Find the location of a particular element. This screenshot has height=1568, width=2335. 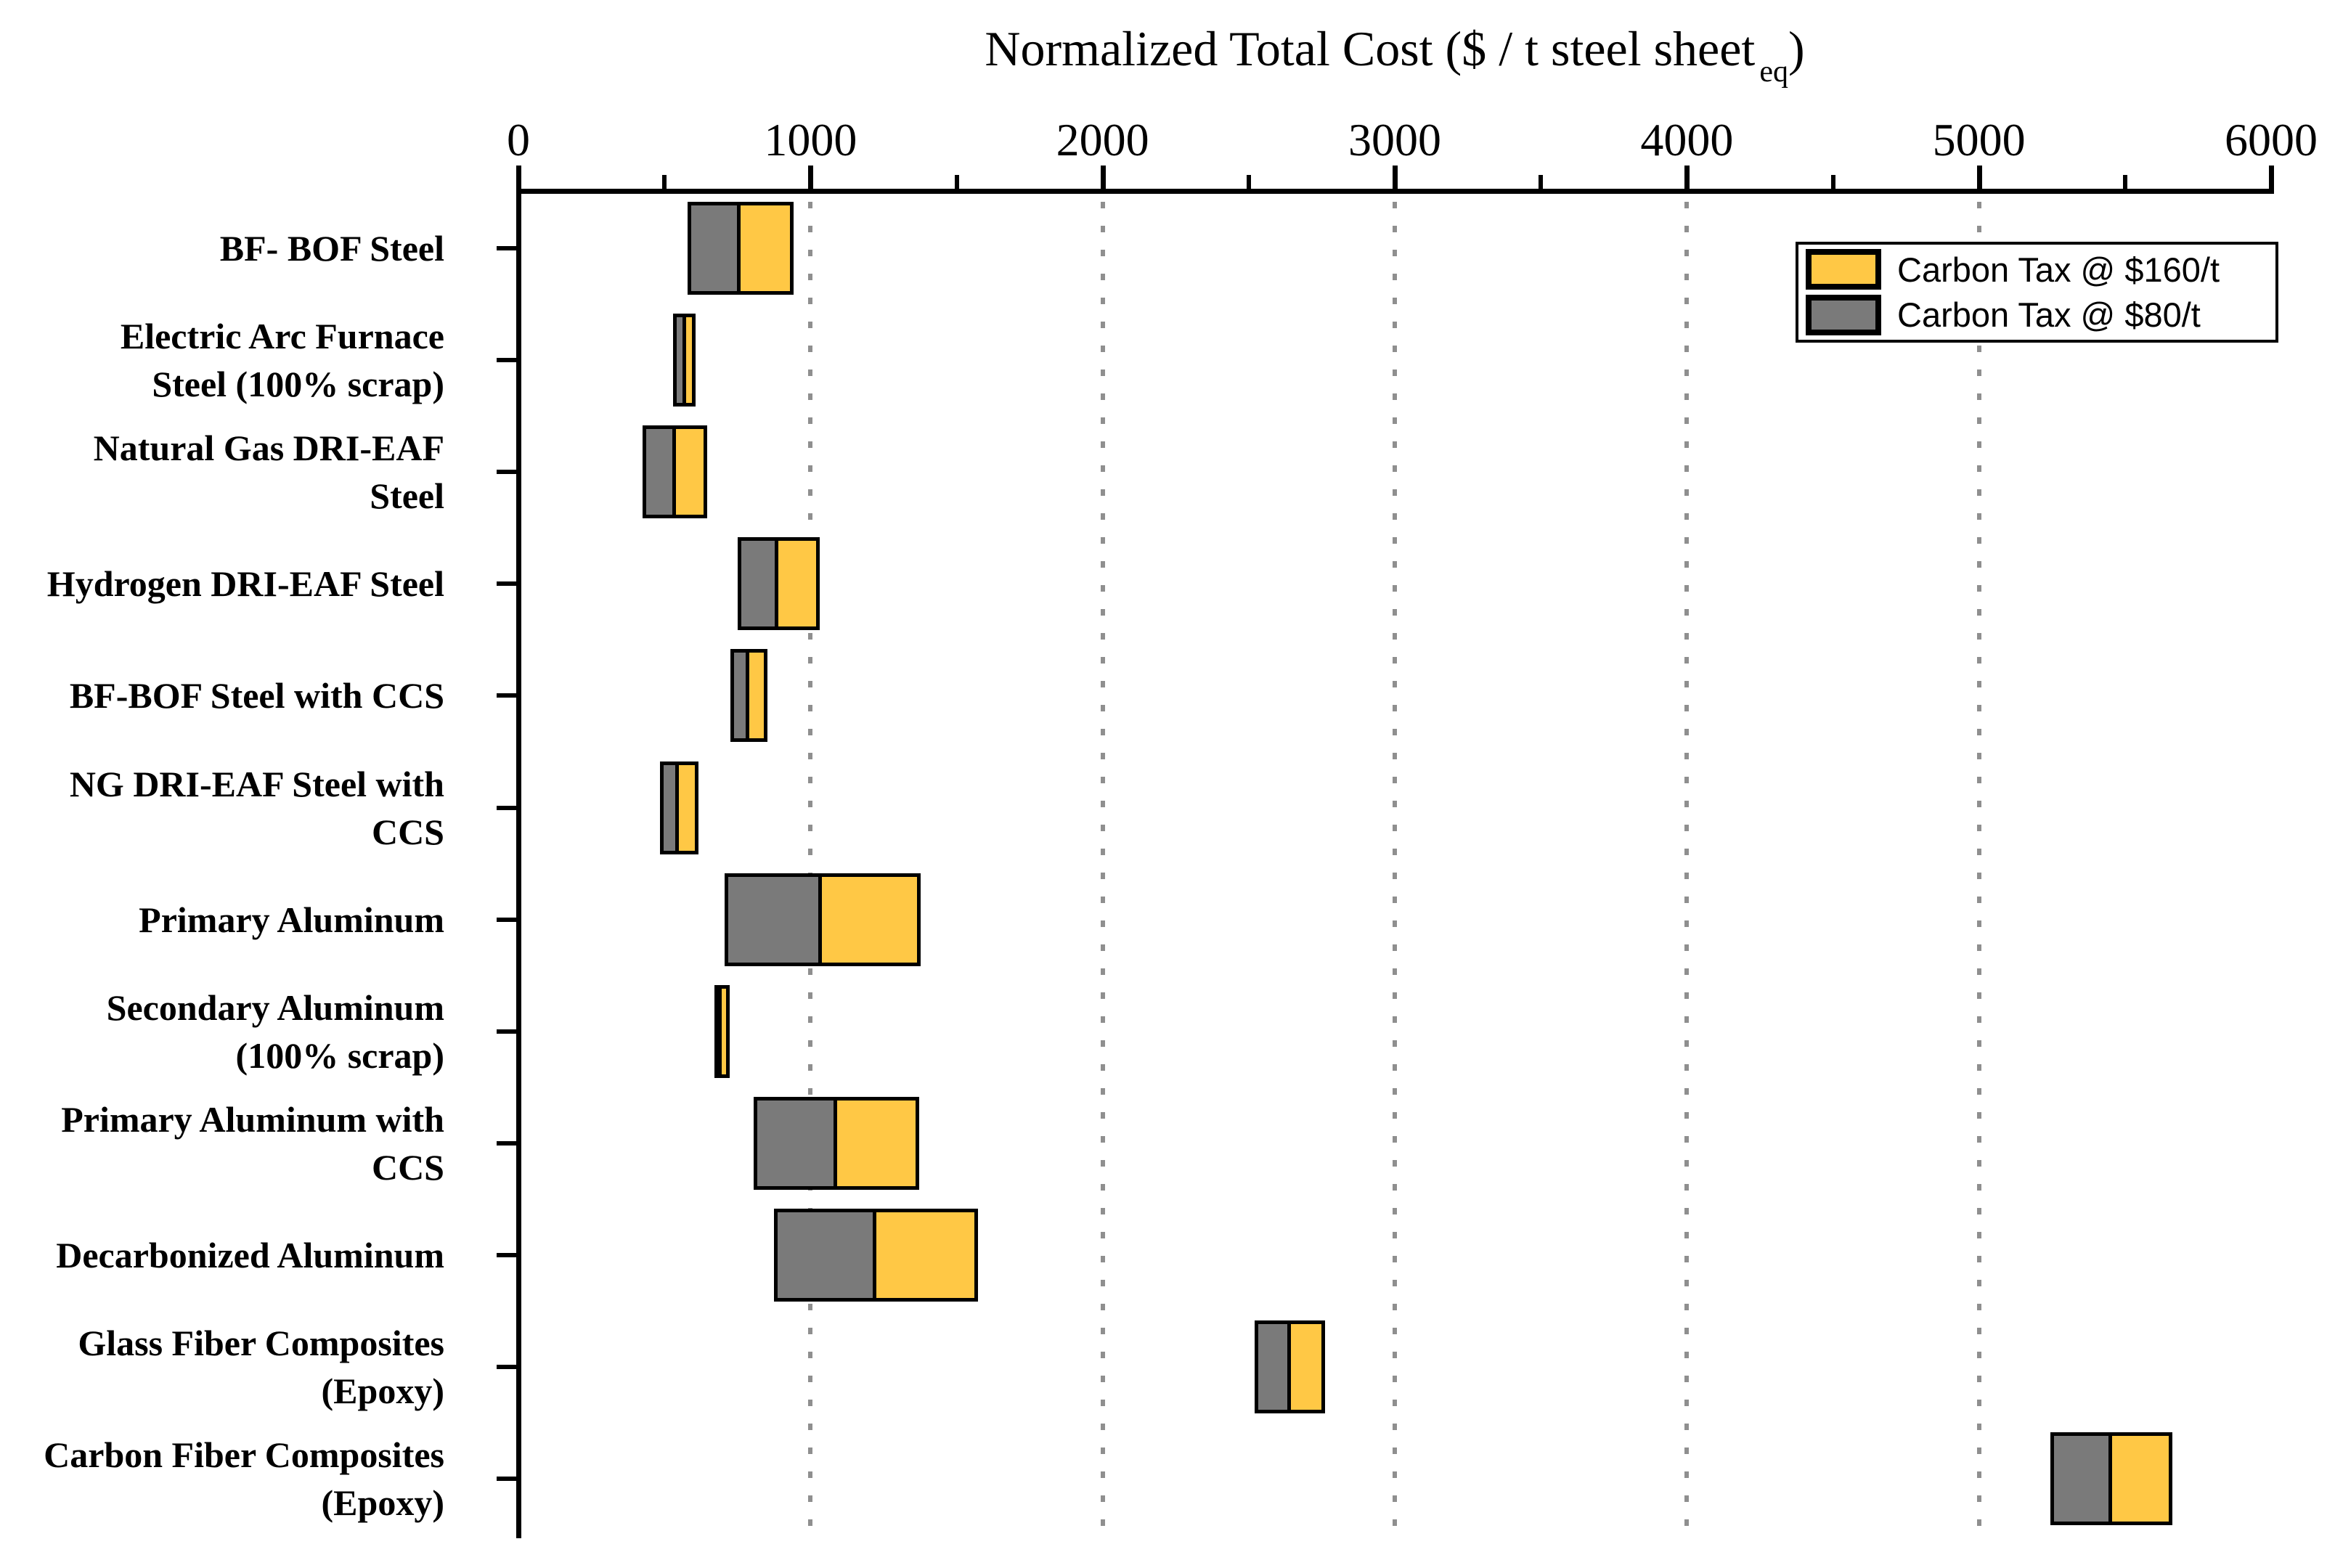

chart-title-subscript: eq is located at coordinates (1773, 72).